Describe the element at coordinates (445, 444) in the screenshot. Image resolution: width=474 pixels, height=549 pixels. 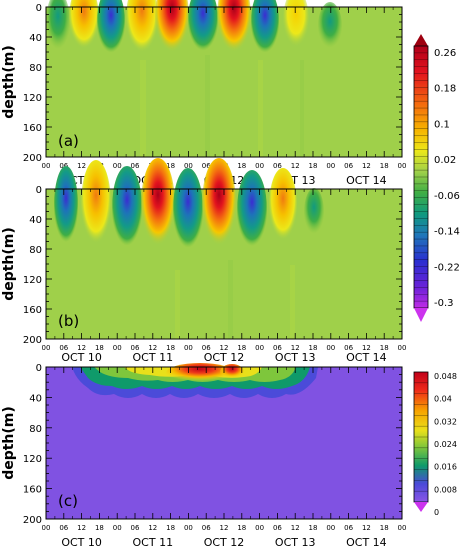
I see `colorbar-c-label: 0.024` at that location.